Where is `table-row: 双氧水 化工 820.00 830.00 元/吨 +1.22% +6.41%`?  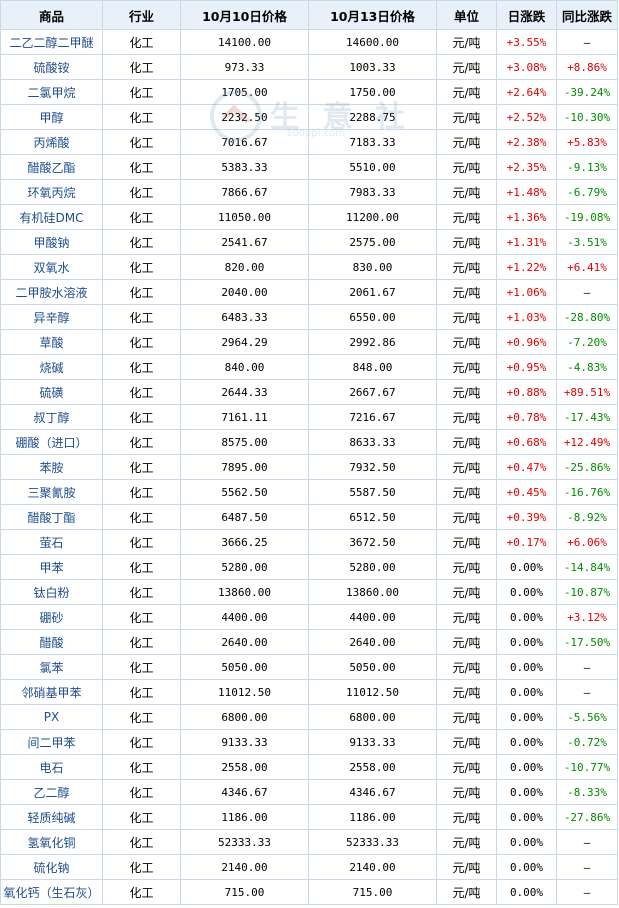 table-row: 双氧水 化工 820.00 830.00 元/吨 +1.22% +6.41% is located at coordinates (309, 267).